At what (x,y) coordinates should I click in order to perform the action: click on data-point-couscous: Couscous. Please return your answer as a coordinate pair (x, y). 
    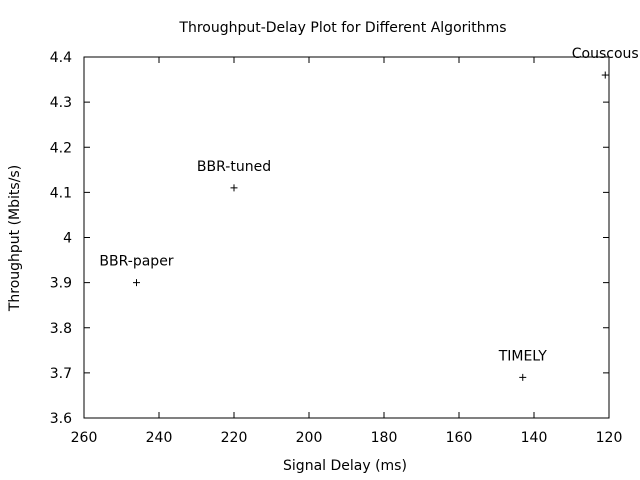
    Looking at the image, I should click on (605, 62).